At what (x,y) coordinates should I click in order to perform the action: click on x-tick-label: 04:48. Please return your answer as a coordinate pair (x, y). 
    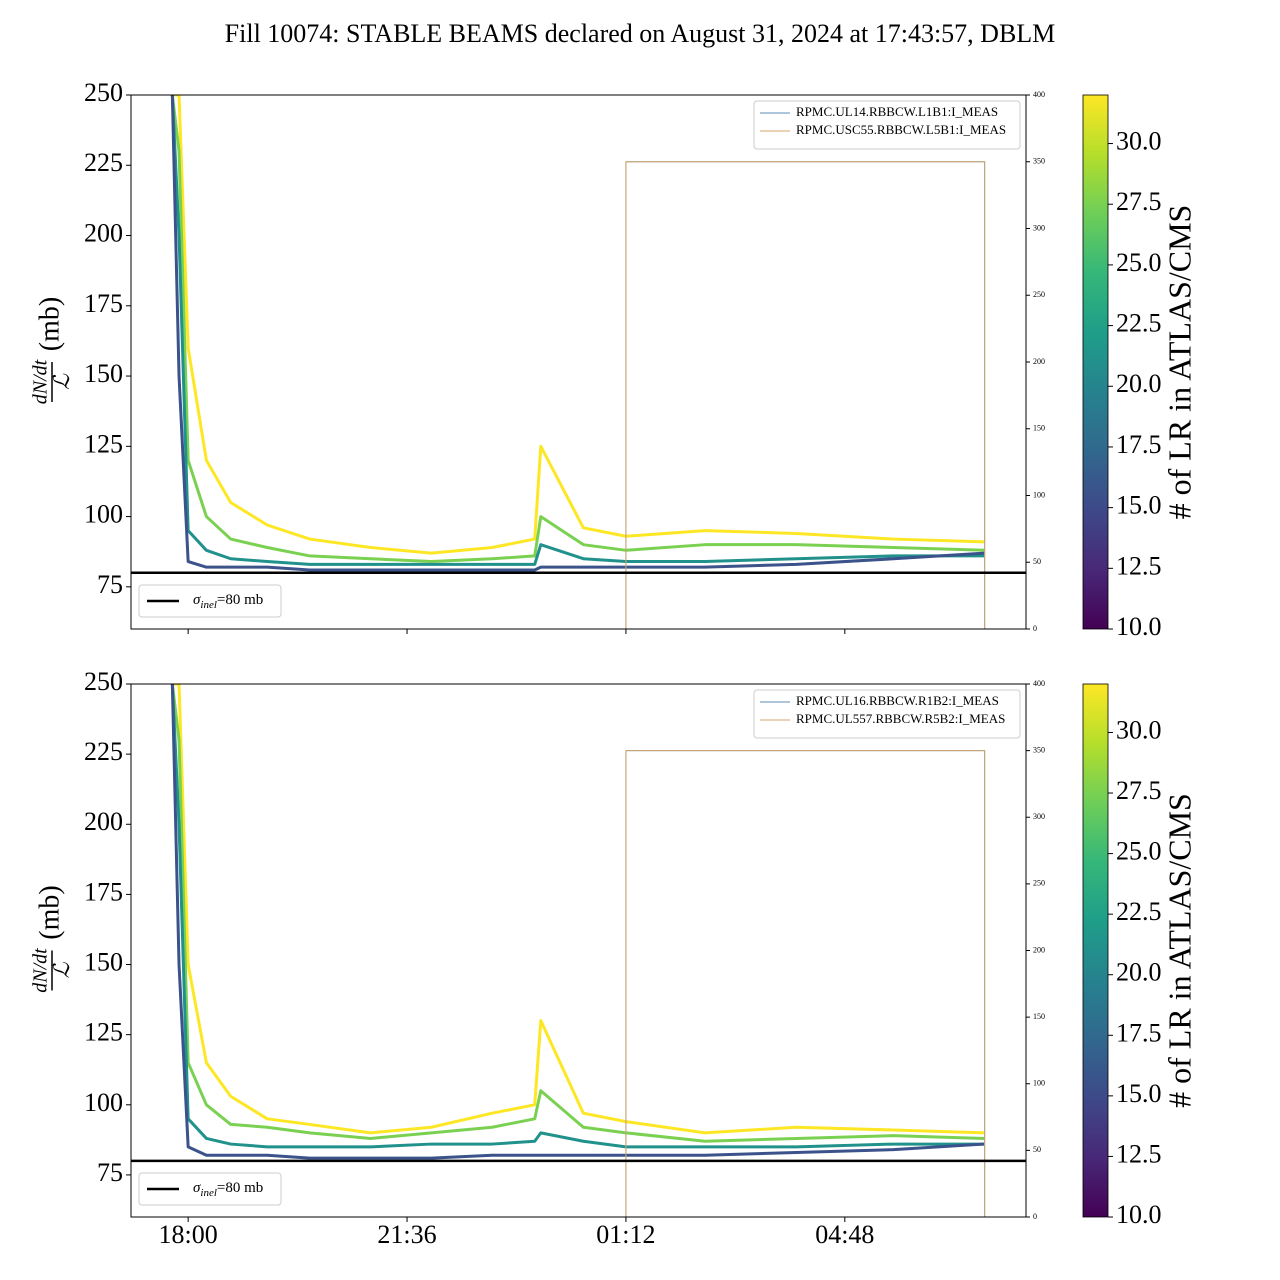
    Looking at the image, I should click on (844, 1234).